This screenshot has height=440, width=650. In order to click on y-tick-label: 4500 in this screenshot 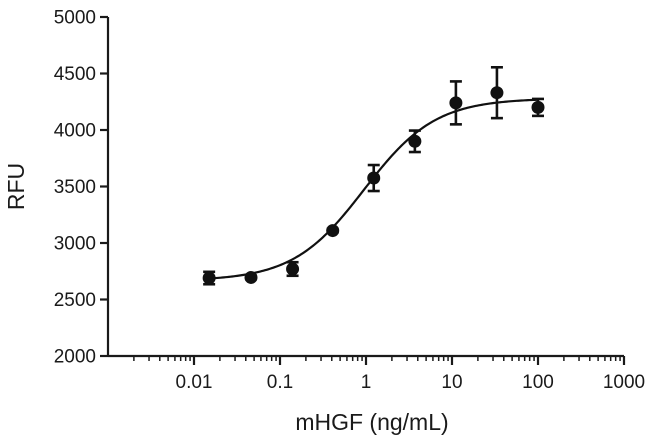, I will do `click(75, 74)`.